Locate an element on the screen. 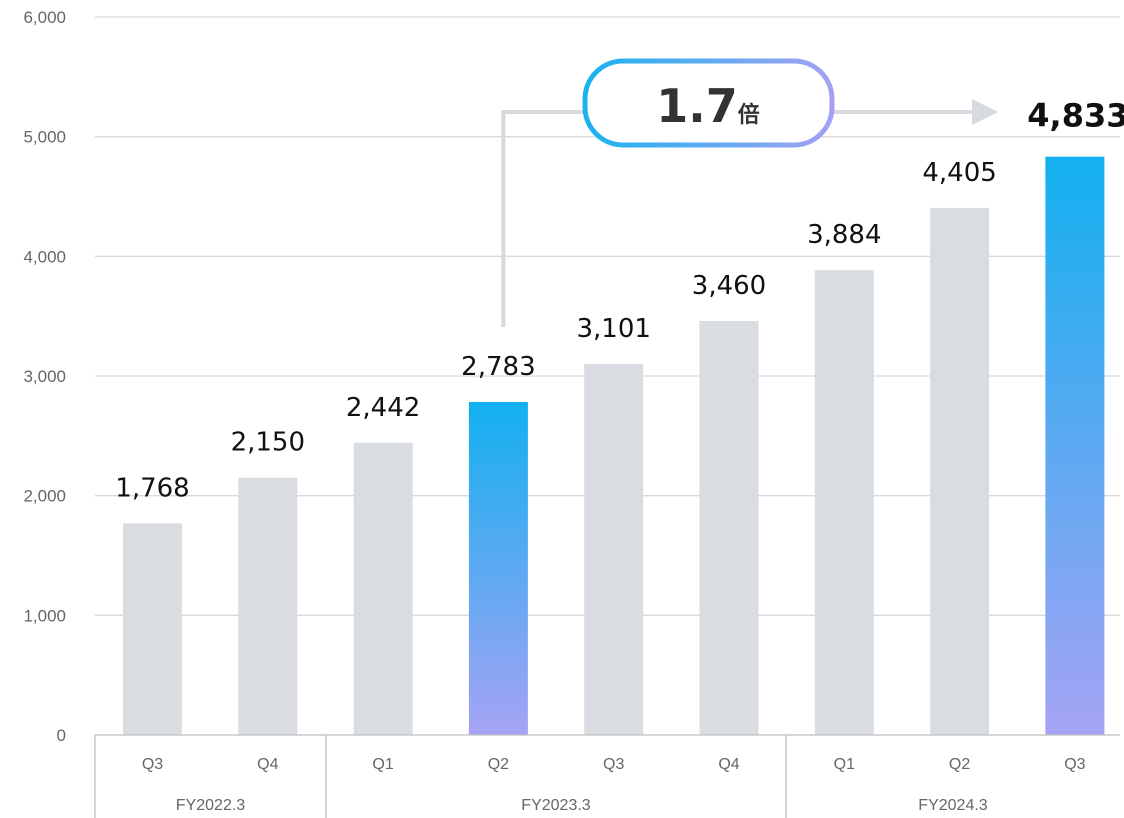 The image size is (1124, 818). multiplier-text: 1.7倍 is located at coordinates (708, 106).